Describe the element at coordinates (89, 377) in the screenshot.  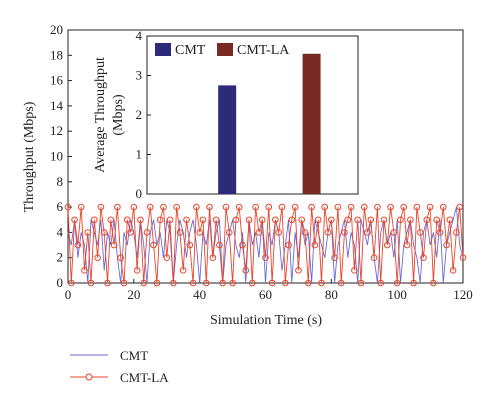
I see `legend-marker` at that location.